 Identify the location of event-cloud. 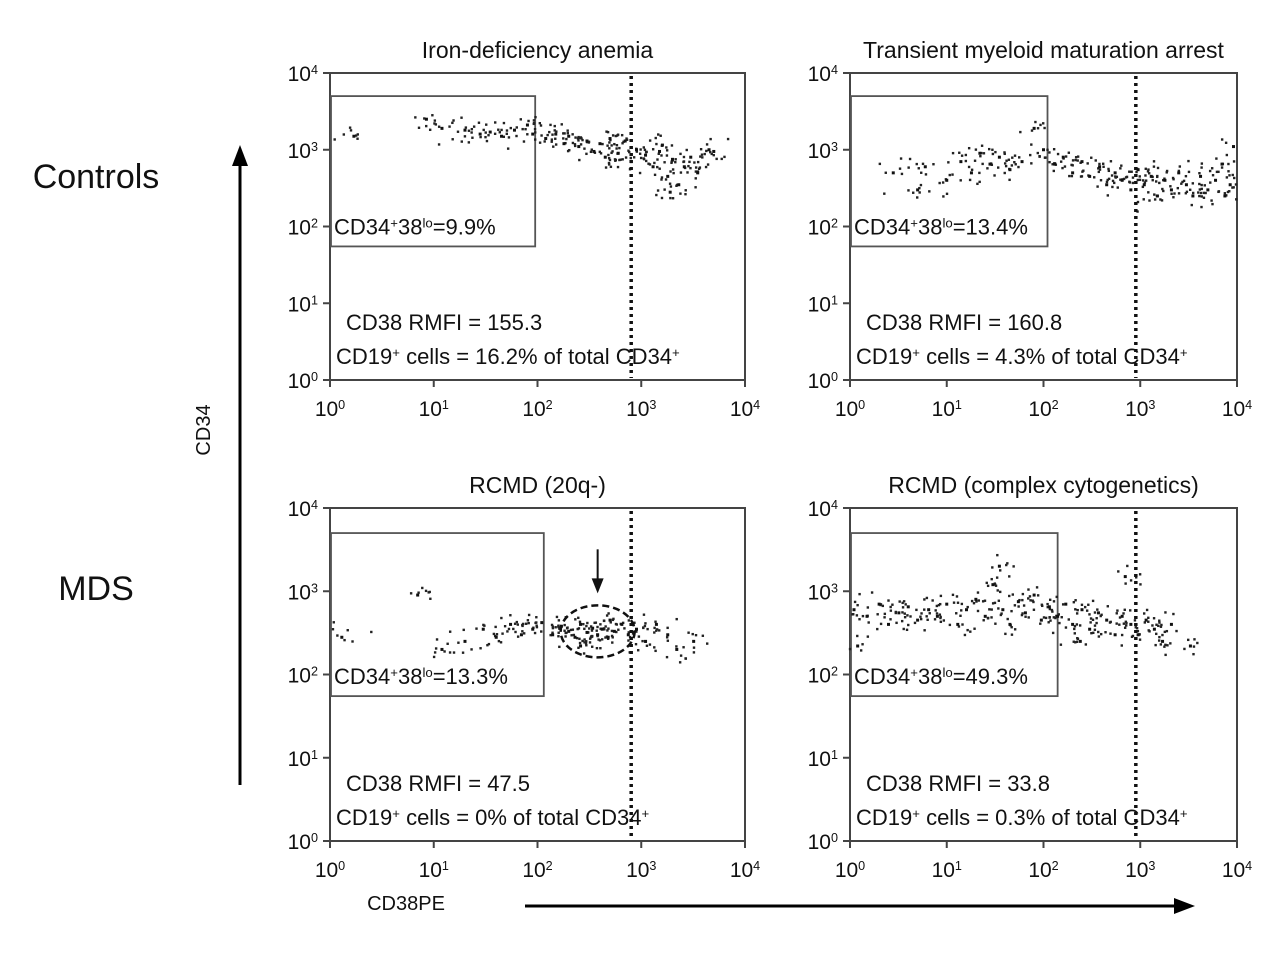
(1058, 166).